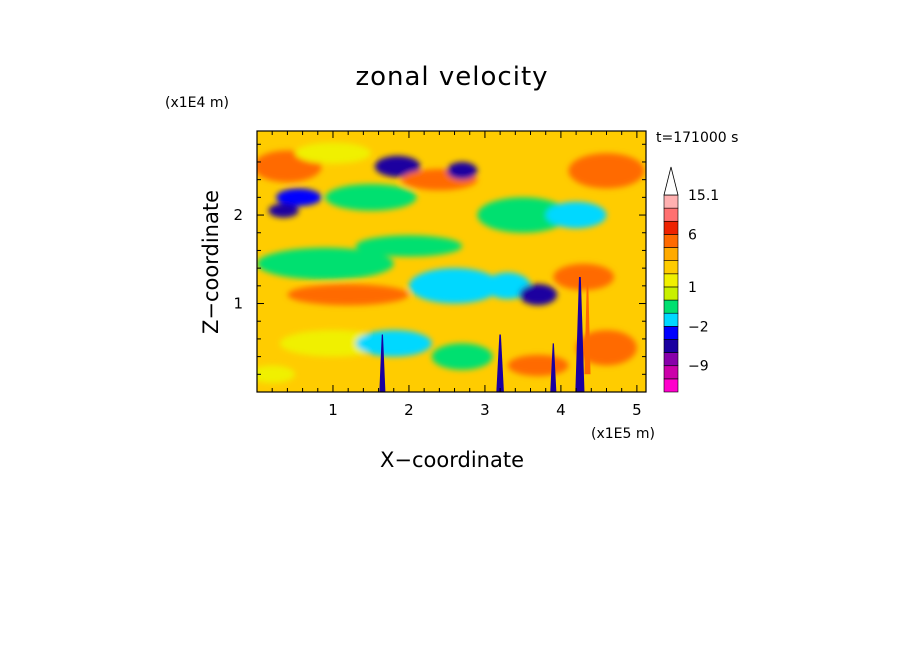  What do you see at coordinates (692, 288) in the screenshot?
I see `colorbar-label: 1` at bounding box center [692, 288].